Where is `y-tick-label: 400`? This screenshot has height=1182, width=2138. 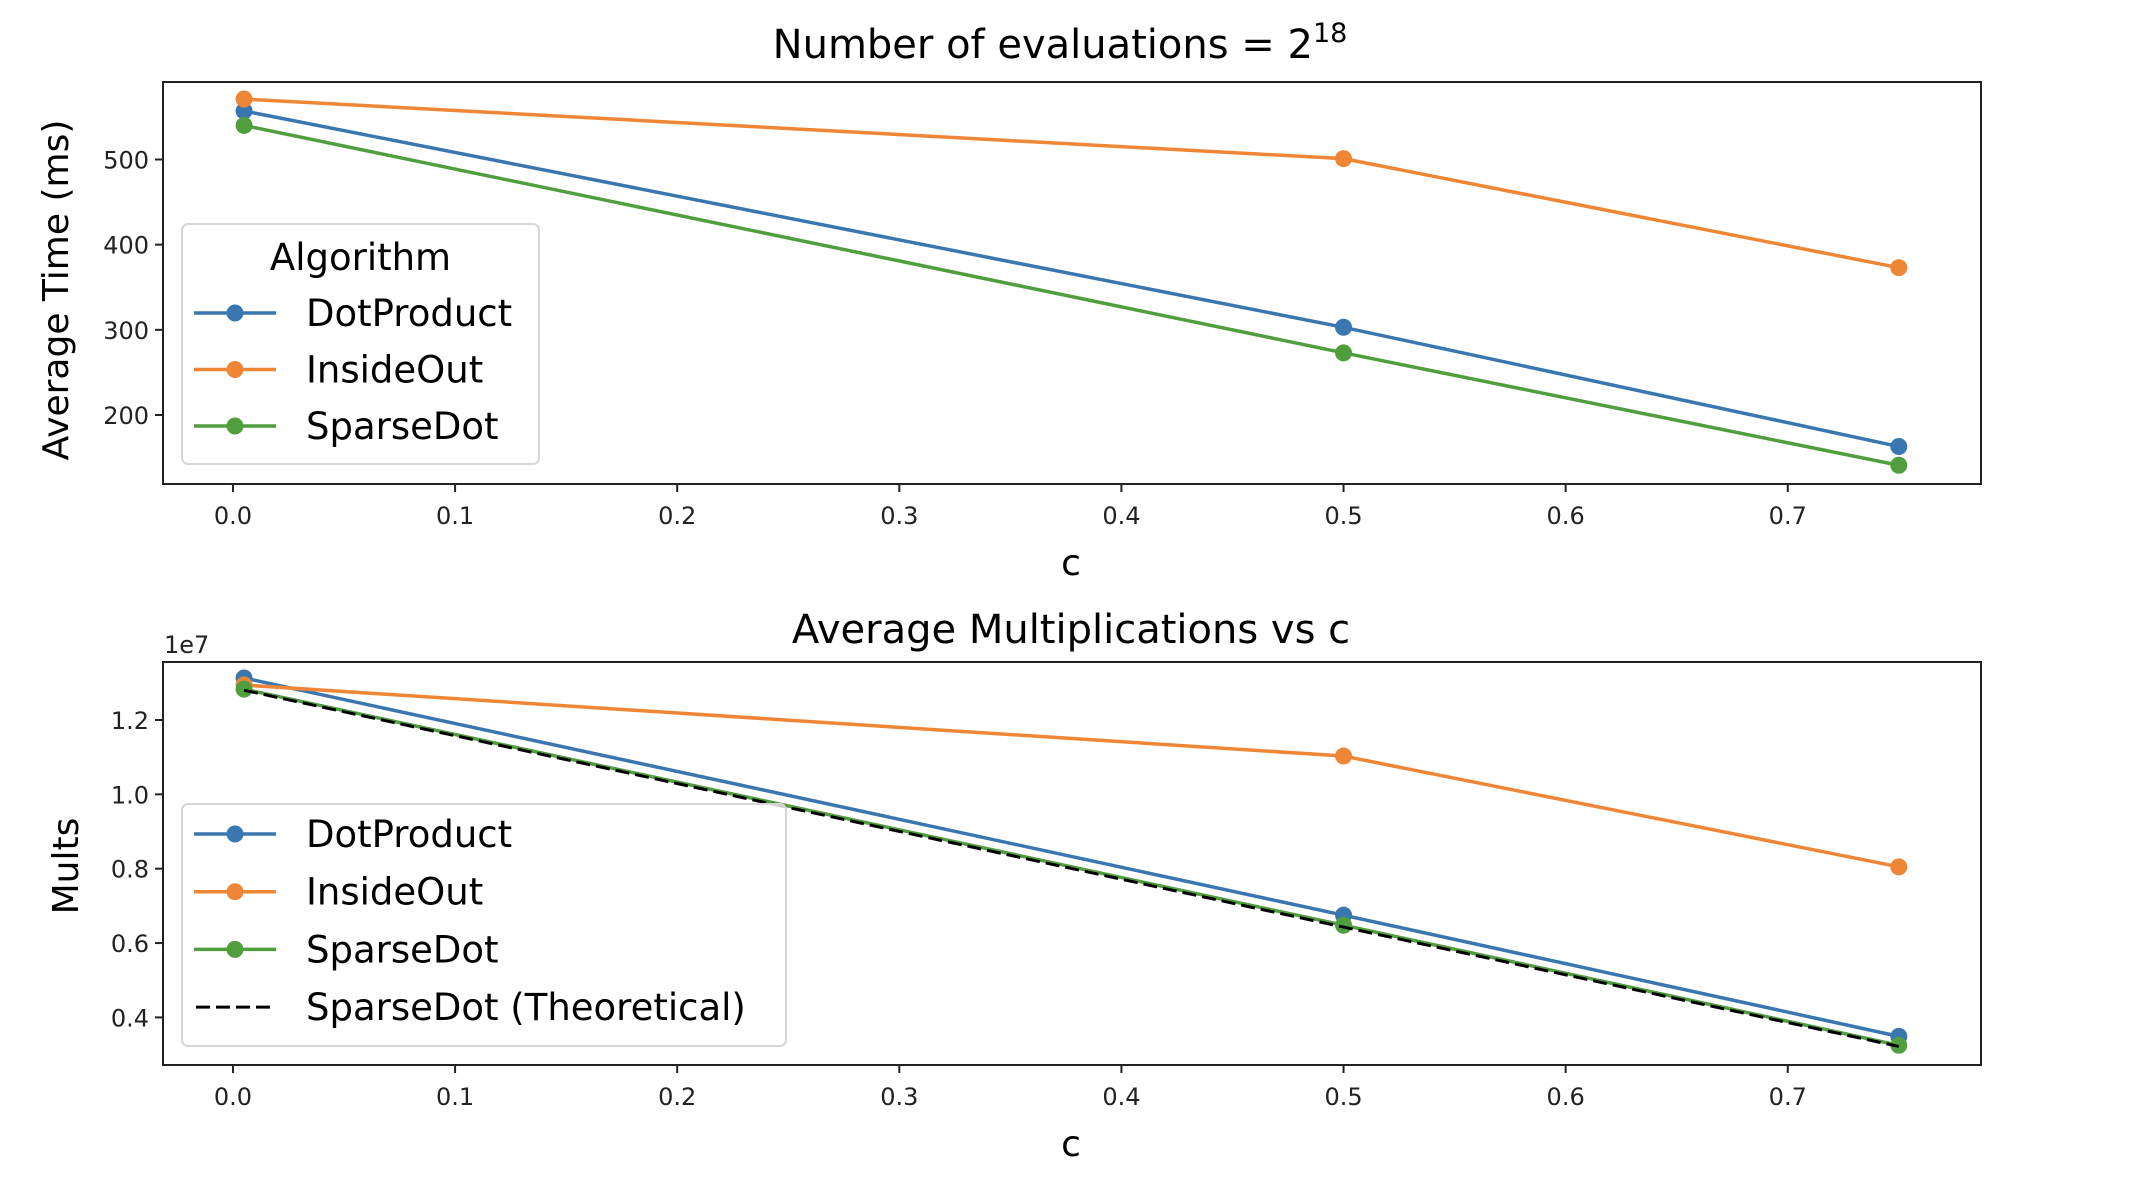 y-tick-label: 400 is located at coordinates (126, 246).